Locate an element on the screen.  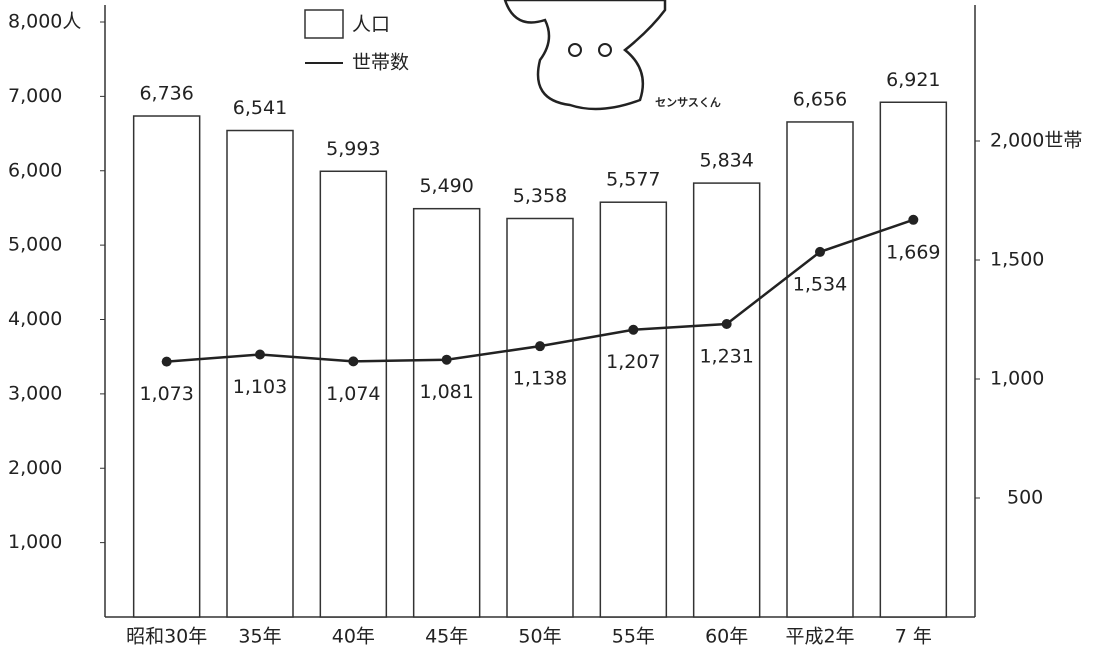
line-value-label: 1,669 is located at coordinates (913, 252).